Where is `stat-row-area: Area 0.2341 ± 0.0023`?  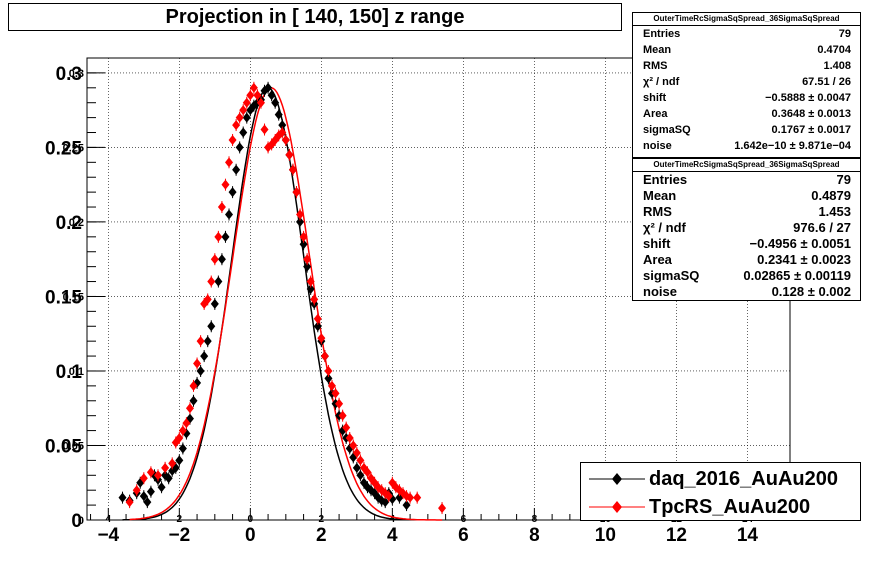 stat-row-area: Area 0.2341 ± 0.0023 is located at coordinates (746, 260).